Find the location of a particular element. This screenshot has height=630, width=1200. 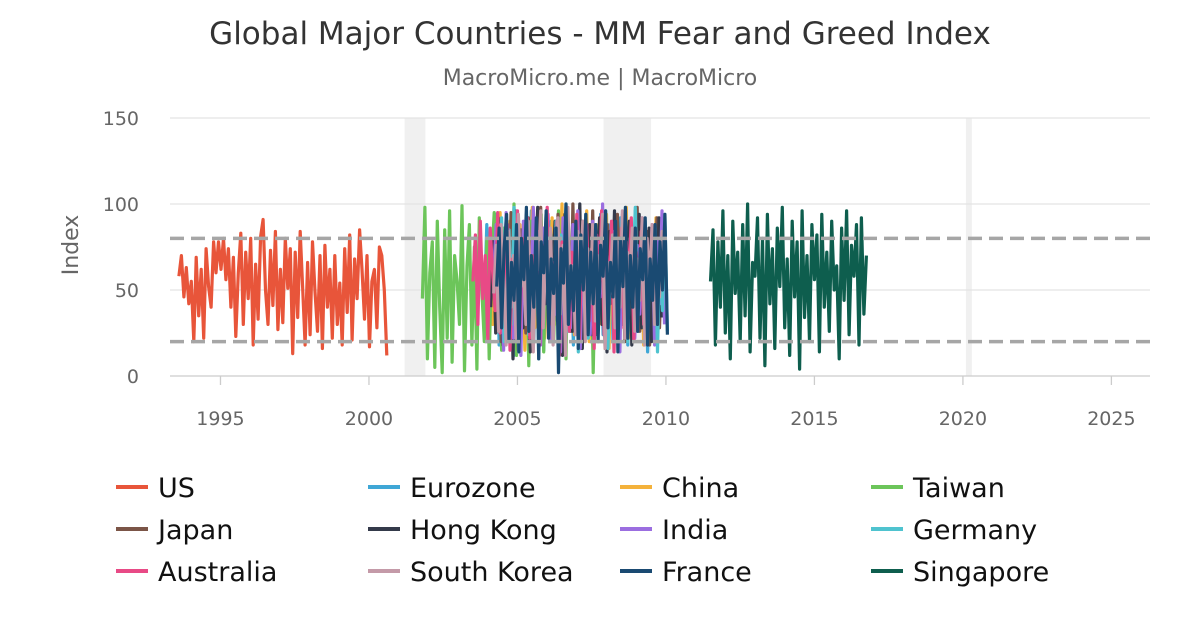

x-tick-label: 2005 is located at coordinates (517, 419).